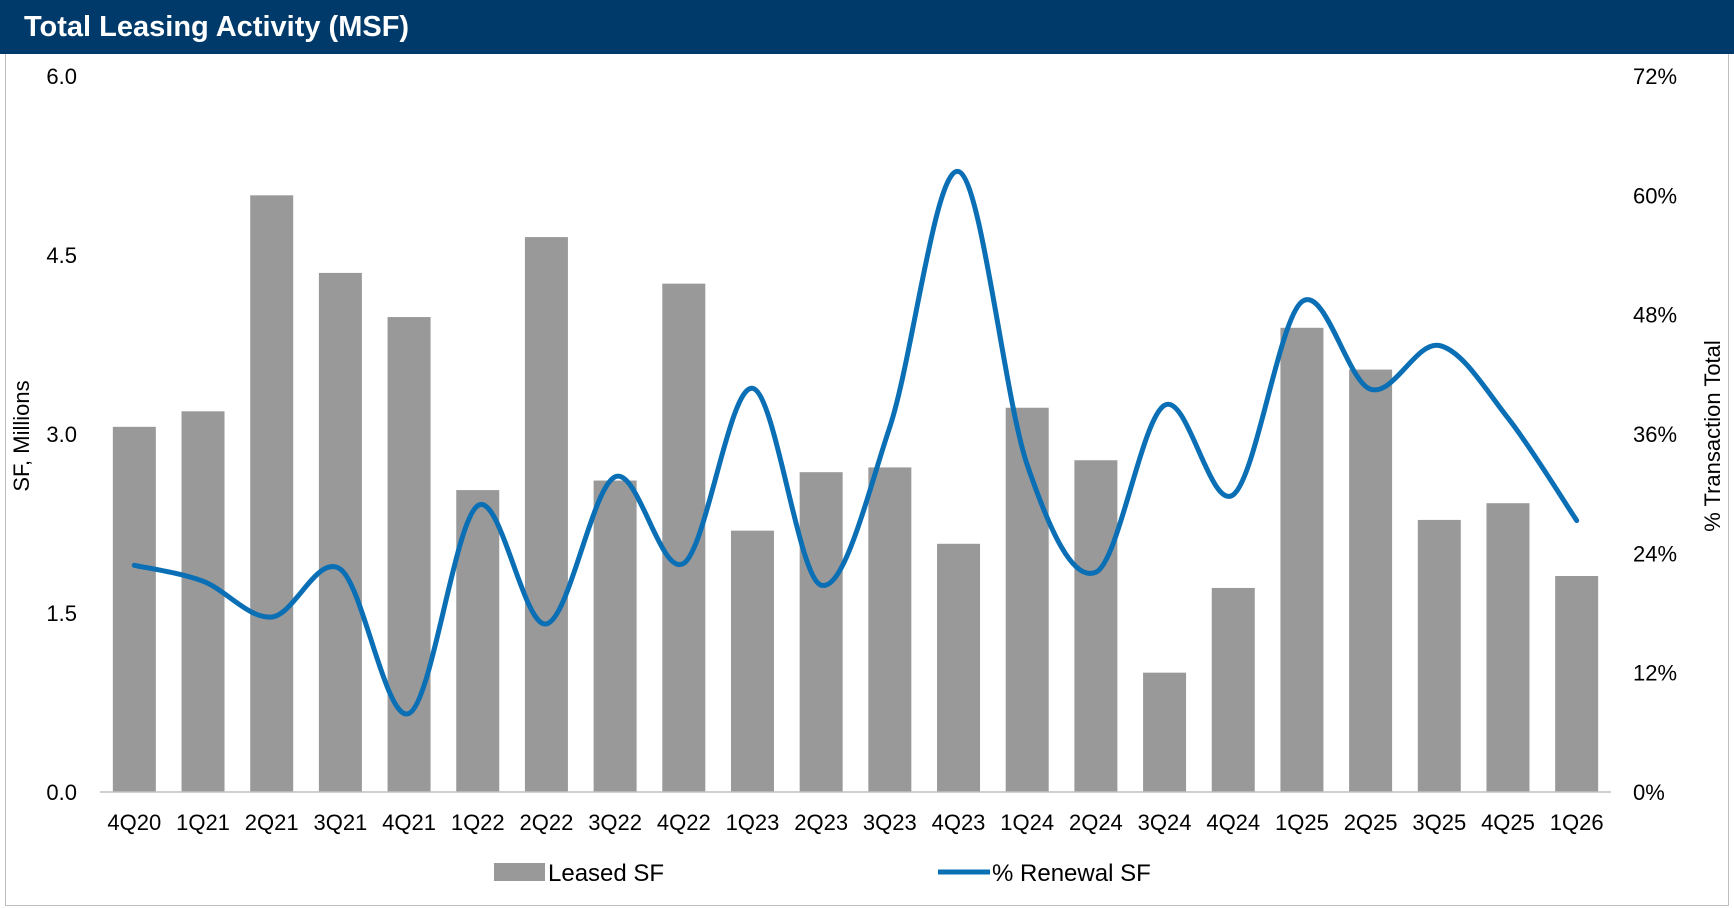  I want to click on bar-4Q20, so click(134, 609).